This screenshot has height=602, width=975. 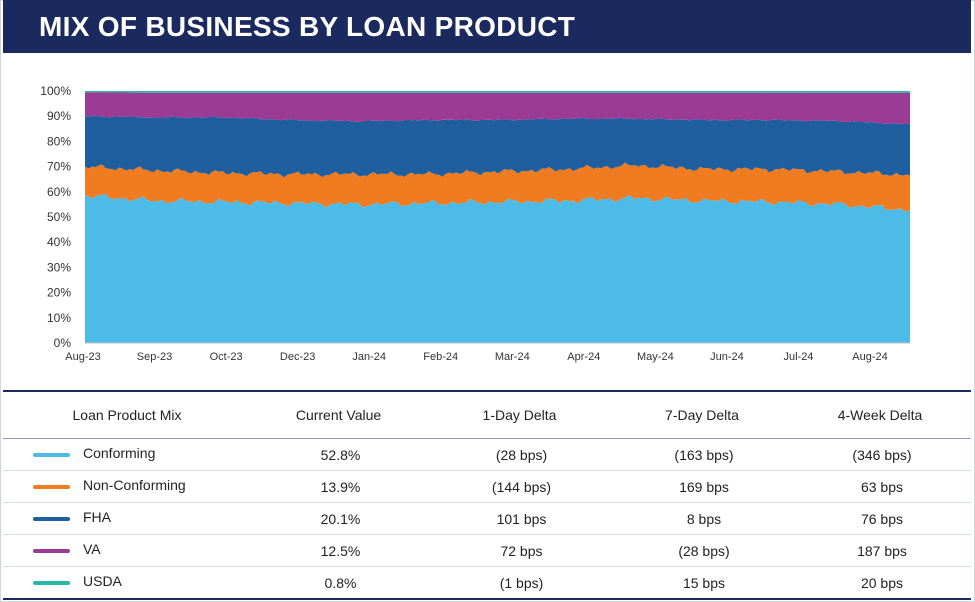 What do you see at coordinates (798, 357) in the screenshot?
I see `x-tick-label: Jul-24` at bounding box center [798, 357].